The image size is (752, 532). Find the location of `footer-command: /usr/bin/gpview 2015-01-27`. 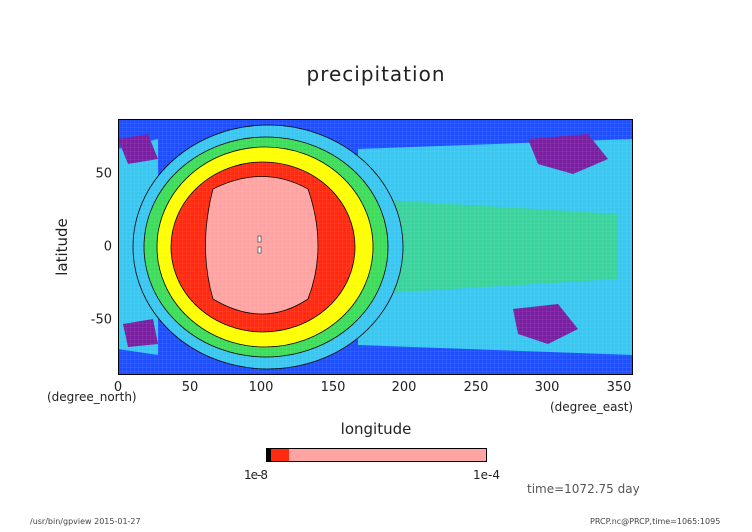

footer-command: /usr/bin/gpview 2015-01-27 is located at coordinates (85, 521).